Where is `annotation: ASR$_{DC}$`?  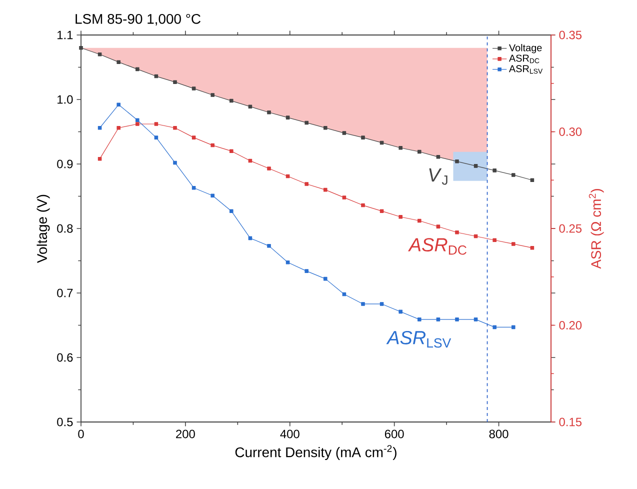 annotation: ASR$_{DC}$ is located at coordinates (437, 246).